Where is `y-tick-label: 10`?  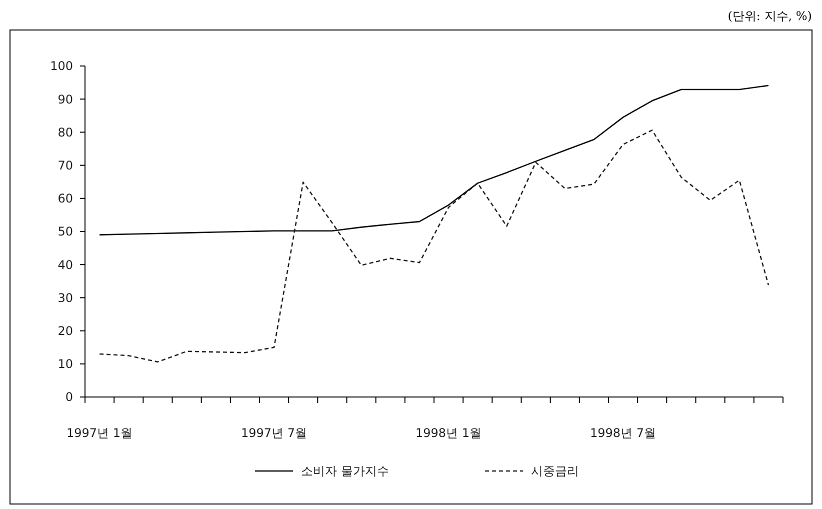 y-tick-label: 10 is located at coordinates (65, 364).